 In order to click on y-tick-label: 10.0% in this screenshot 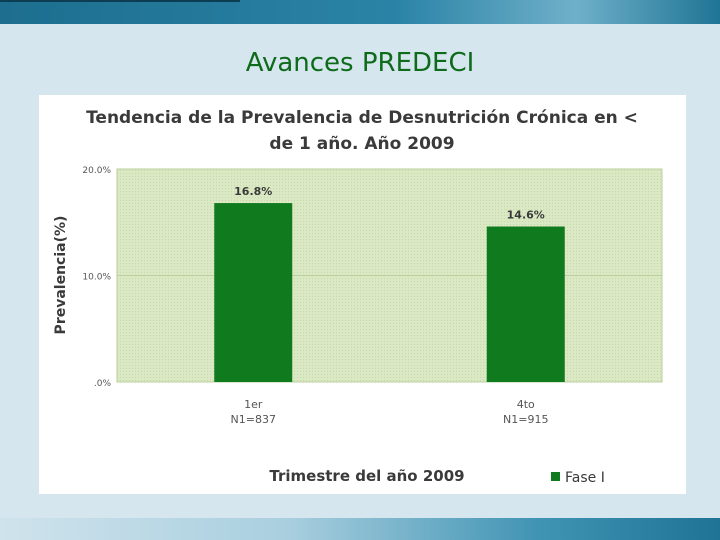, I will do `click(96, 278)`.